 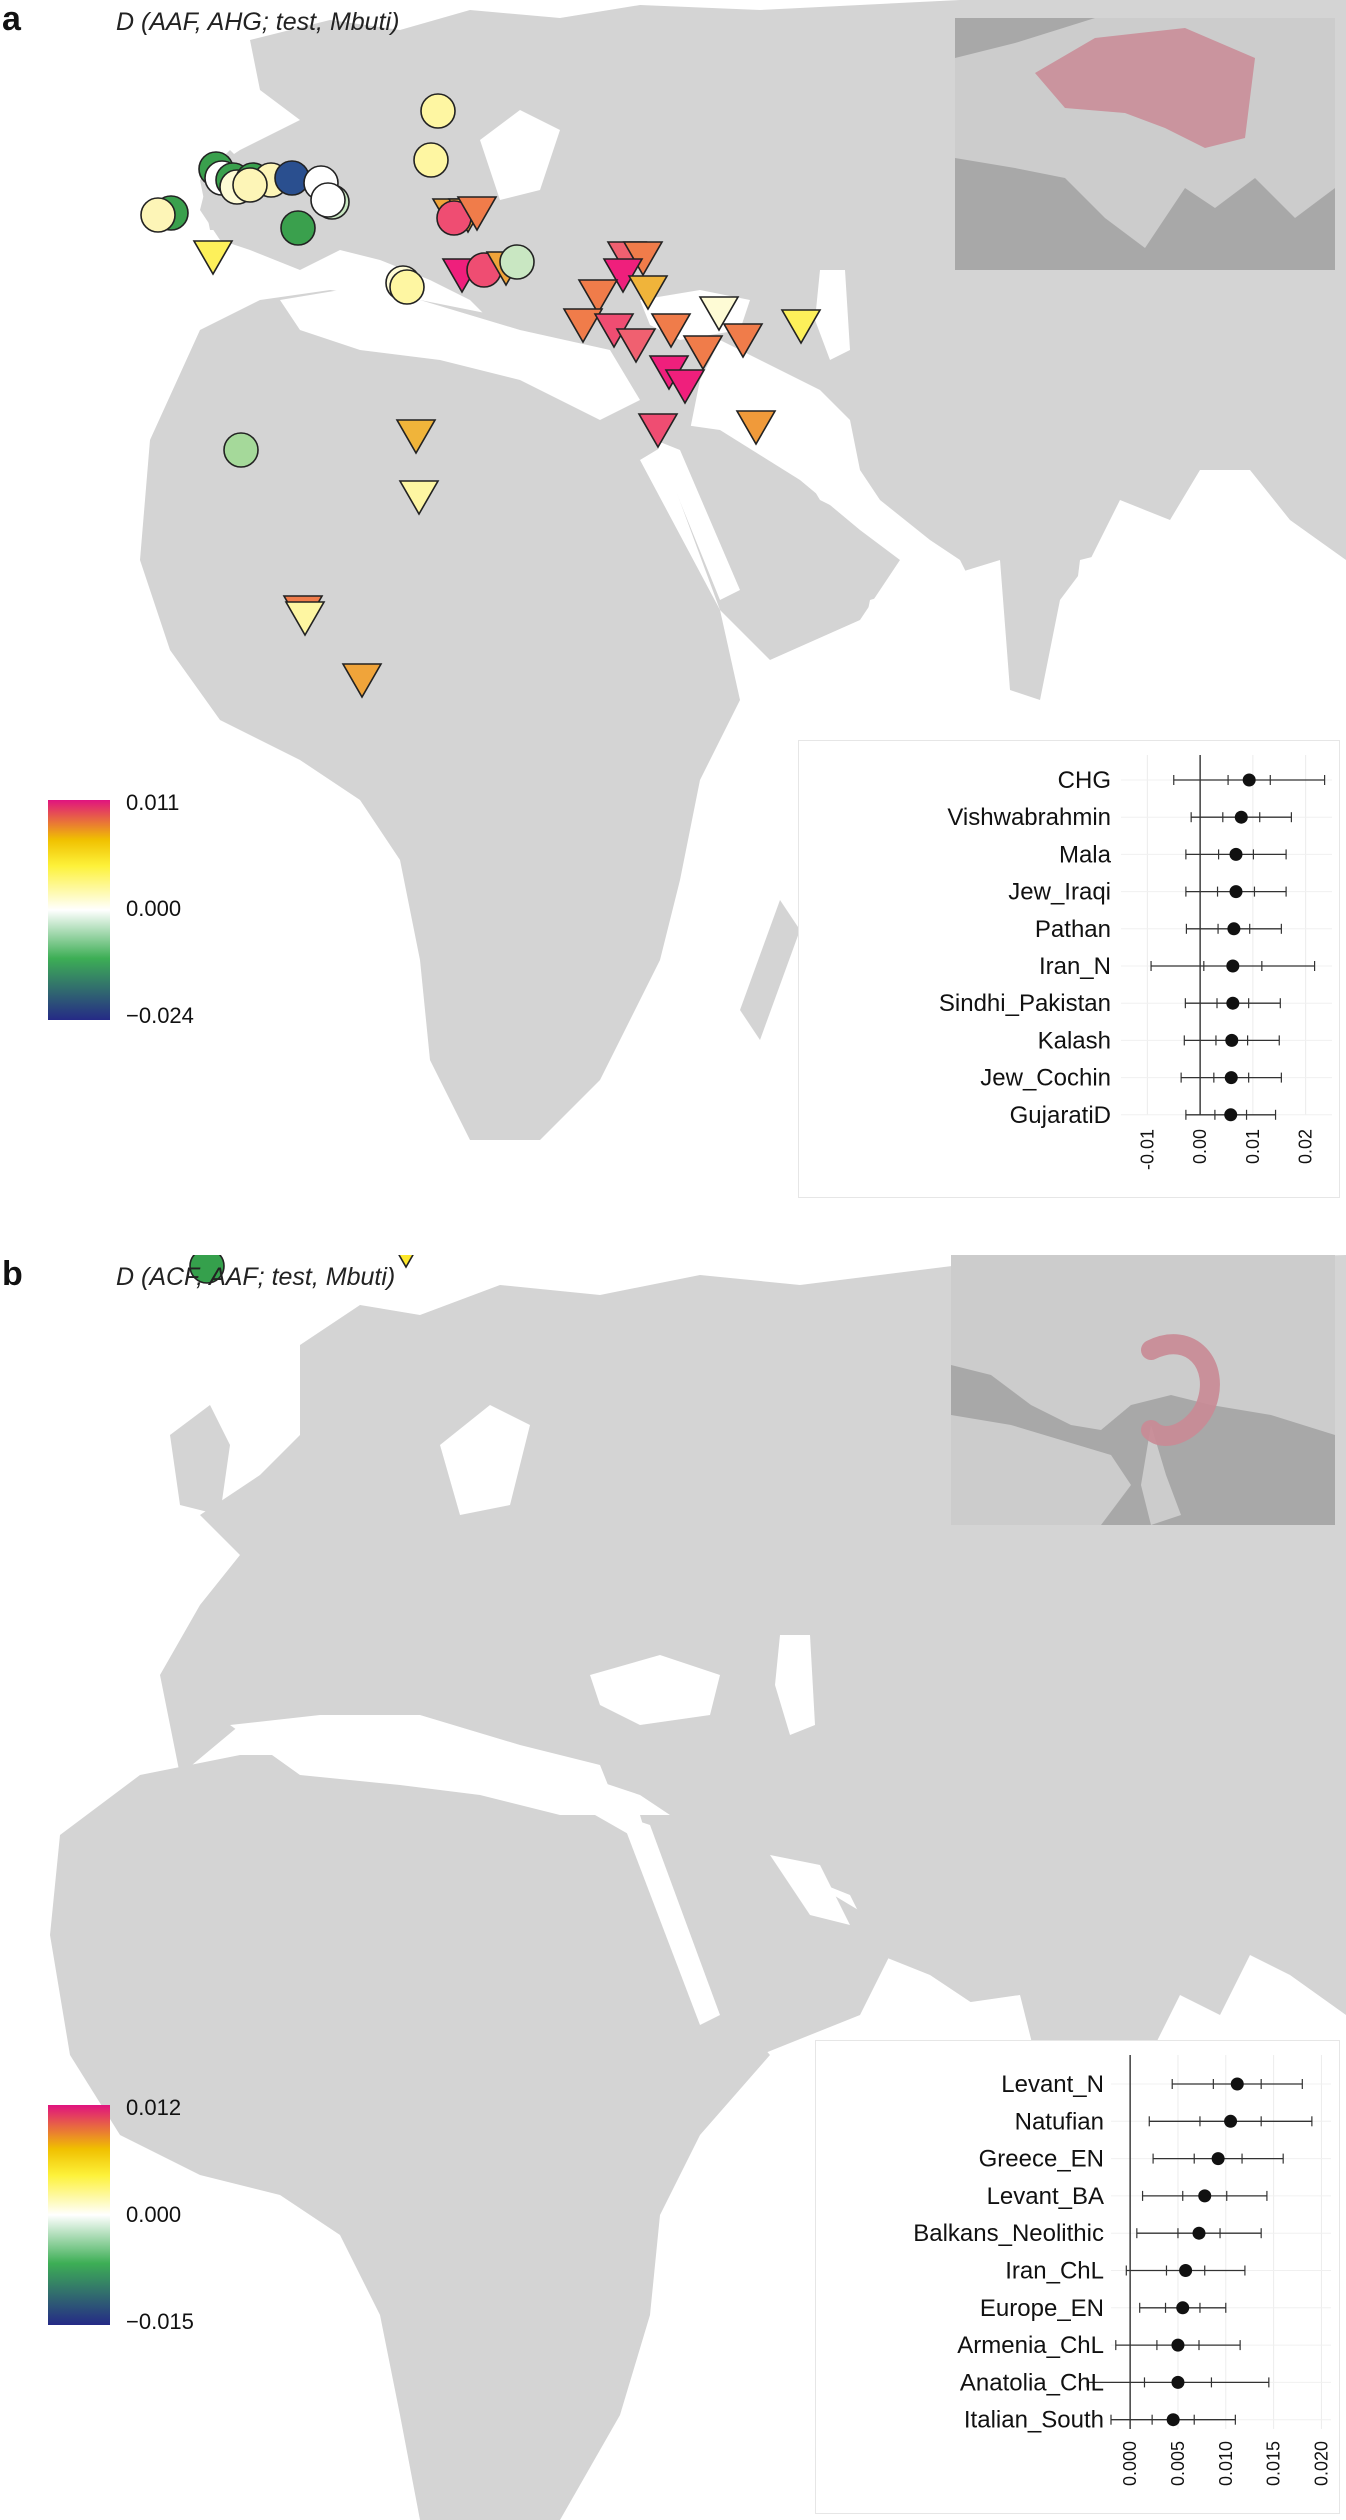 I want to click on panel-label: b, so click(x=12, y=1274).